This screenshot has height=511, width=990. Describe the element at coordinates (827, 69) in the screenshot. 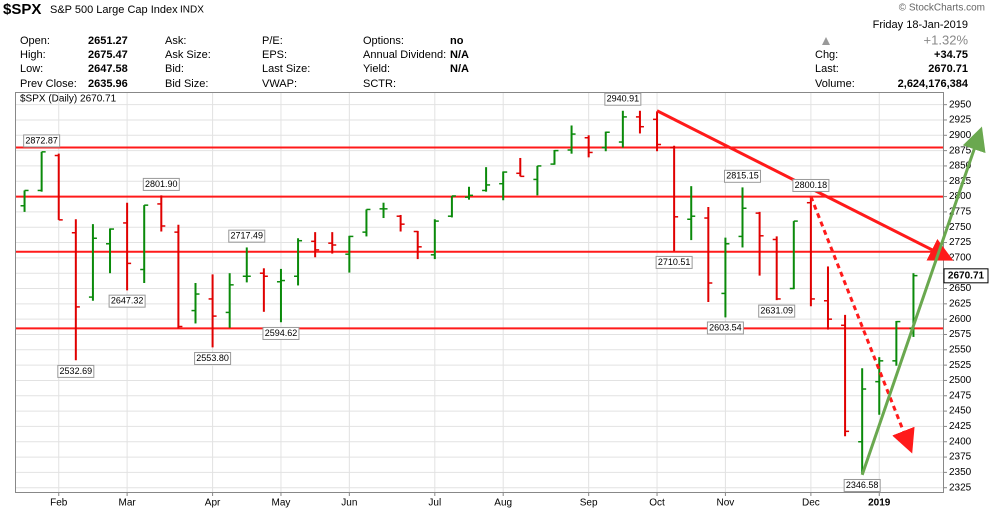

I see `quote-label: Last:` at that location.